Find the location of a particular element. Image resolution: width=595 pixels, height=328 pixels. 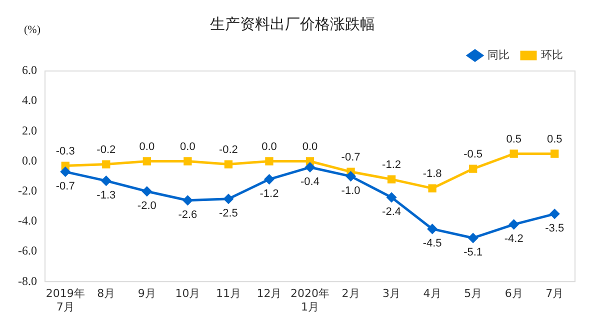

data-label: -2.6 is located at coordinates (188, 214).